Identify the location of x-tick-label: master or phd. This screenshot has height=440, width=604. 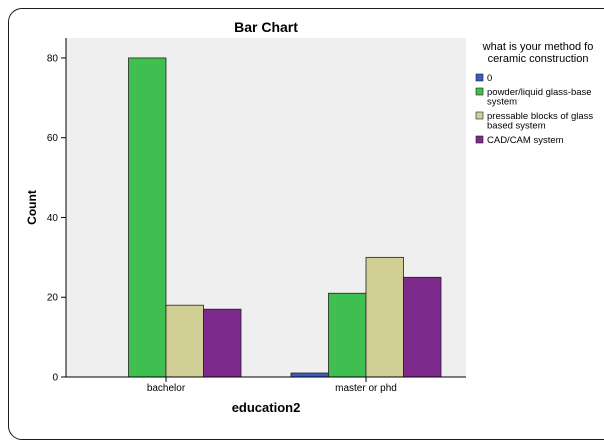
(366, 388).